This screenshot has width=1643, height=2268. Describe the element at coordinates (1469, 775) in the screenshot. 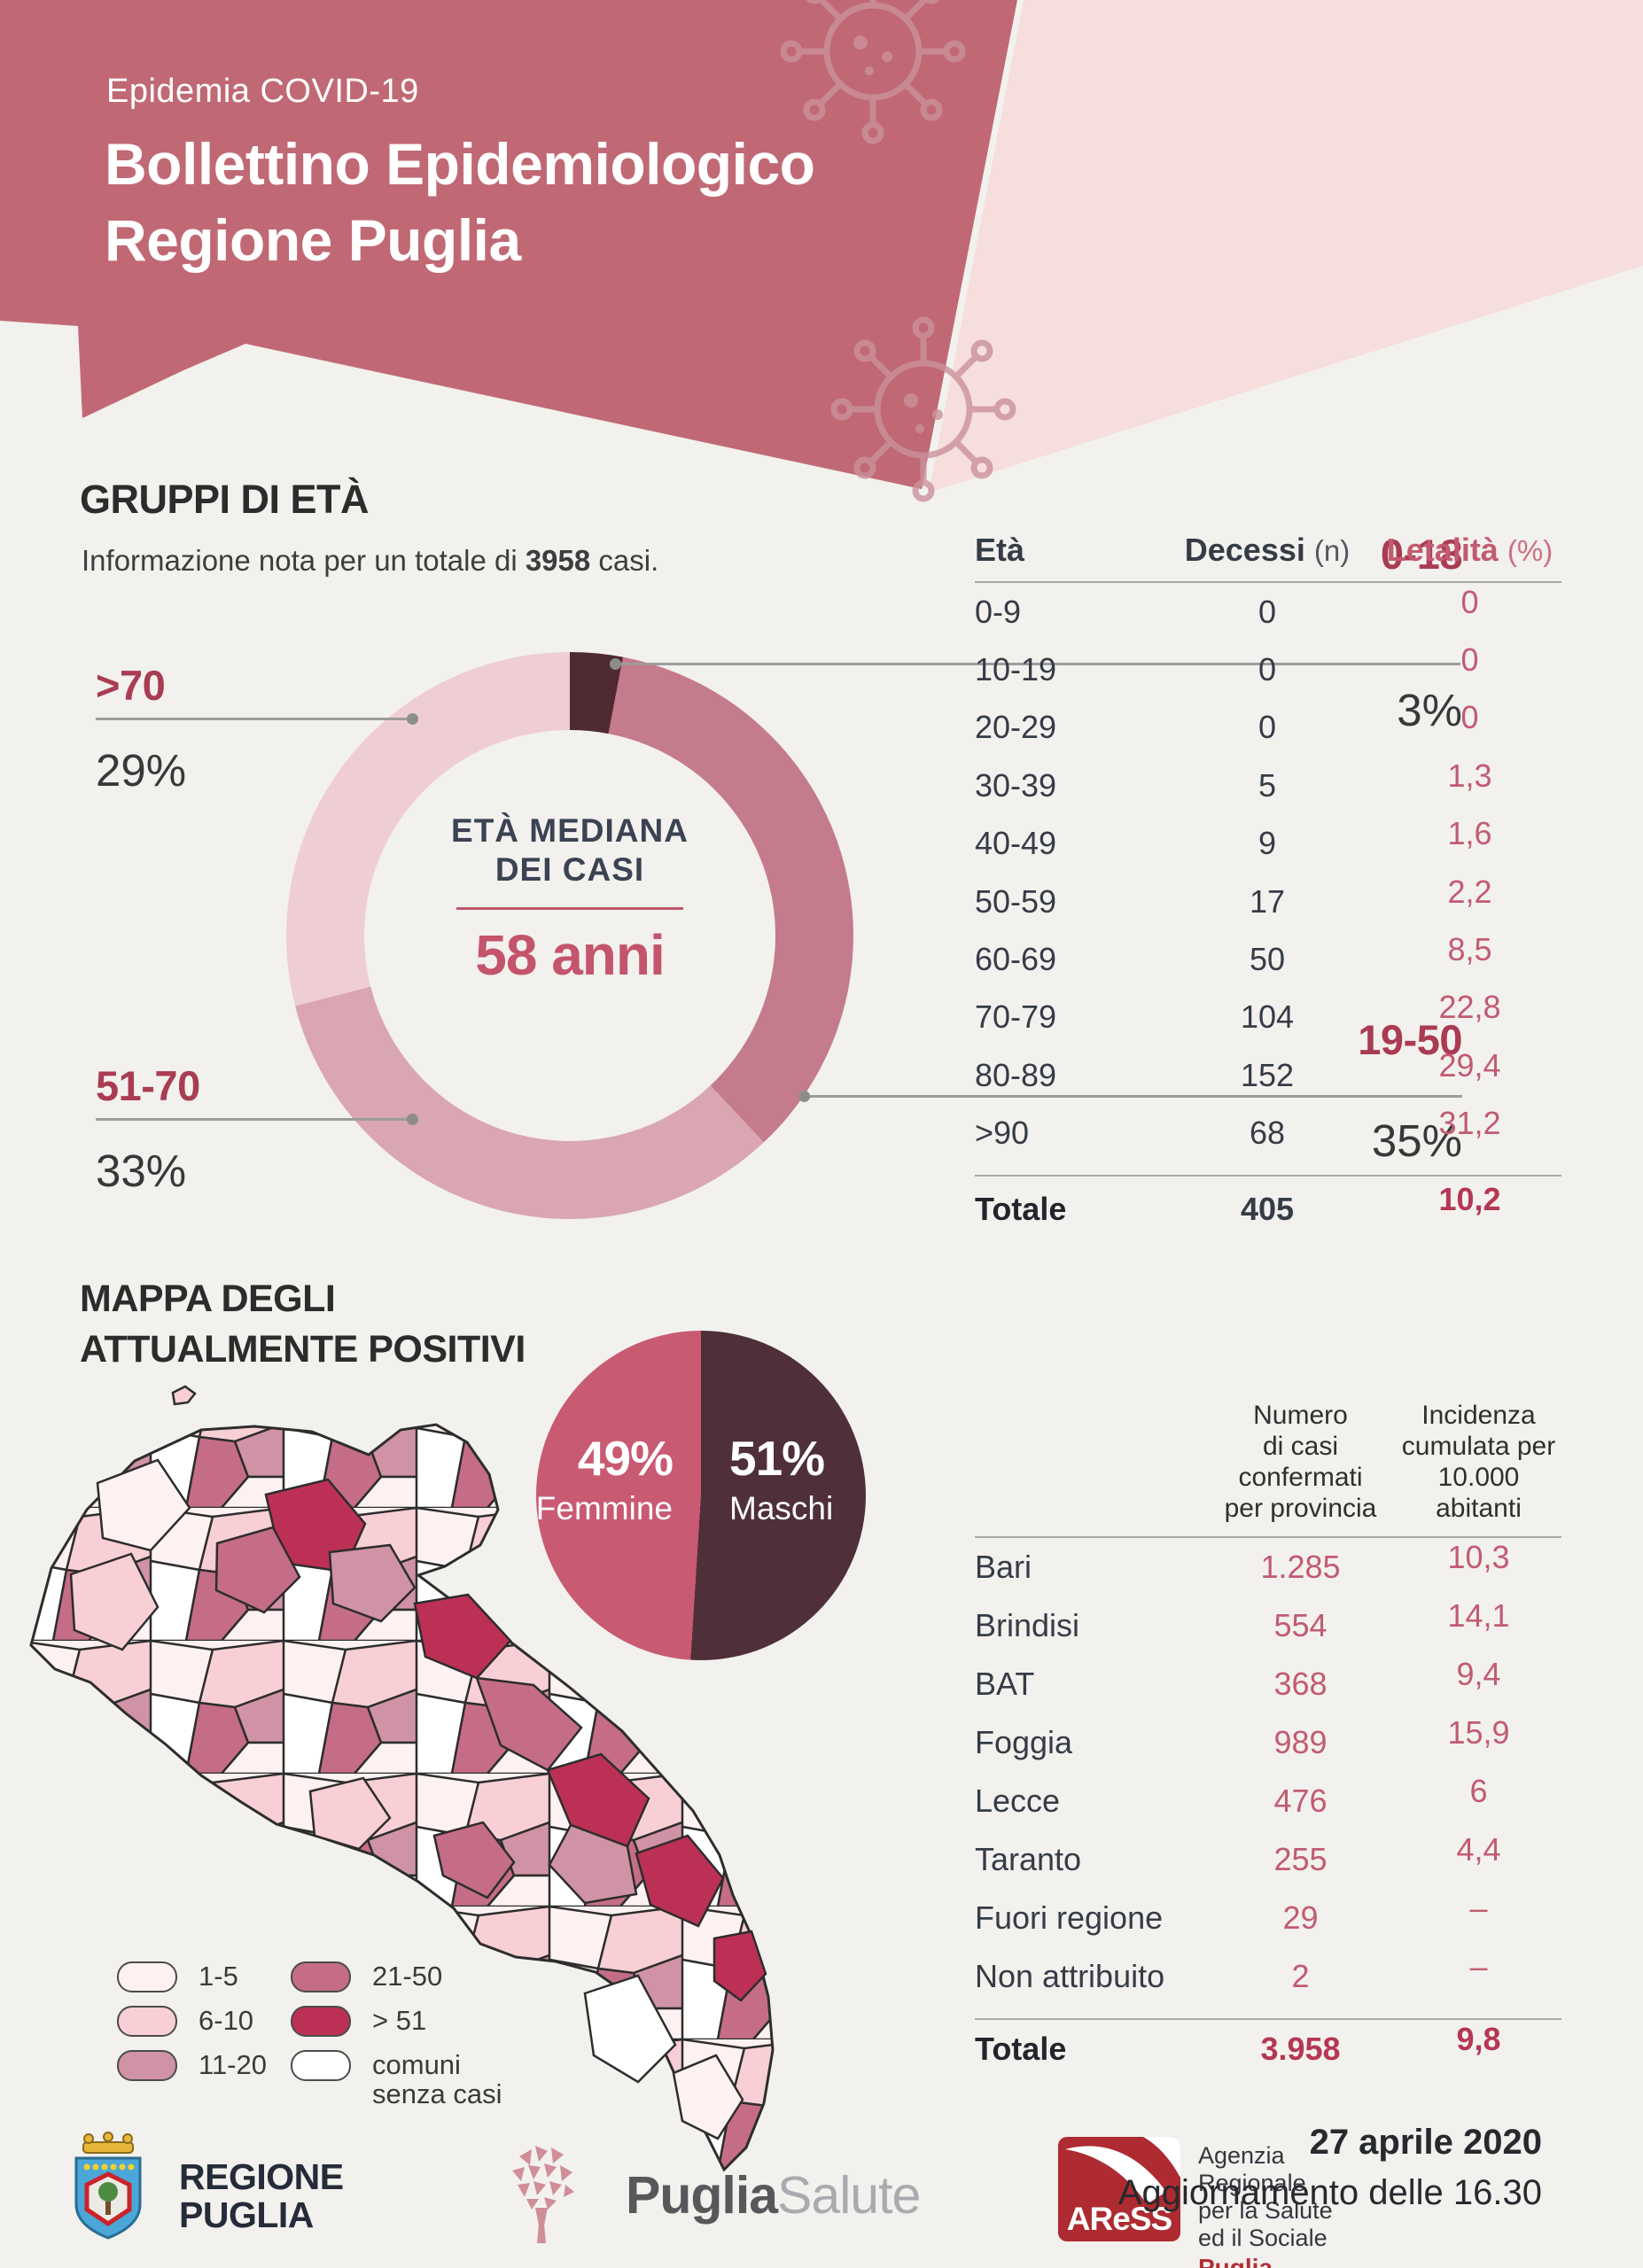

I see `cell-letalita: 1,3` at that location.